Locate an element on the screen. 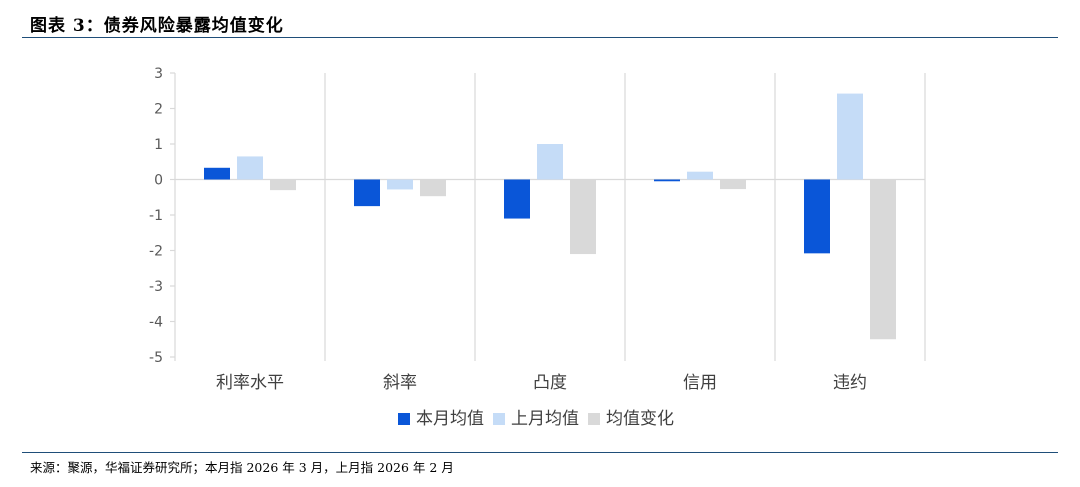 This screenshot has height=487, width=1080. bottom-rule is located at coordinates (540, 452).